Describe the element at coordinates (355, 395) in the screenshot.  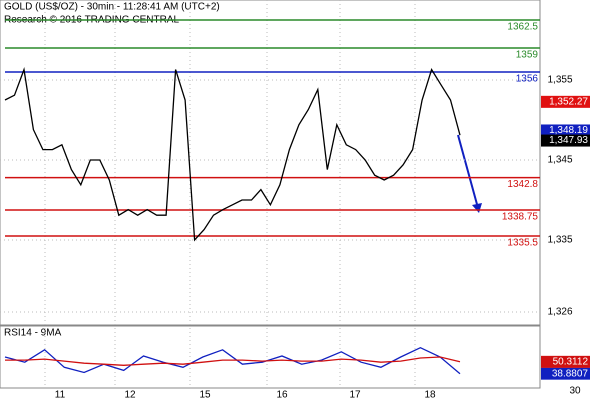
I see `x-tick-label: 17` at that location.